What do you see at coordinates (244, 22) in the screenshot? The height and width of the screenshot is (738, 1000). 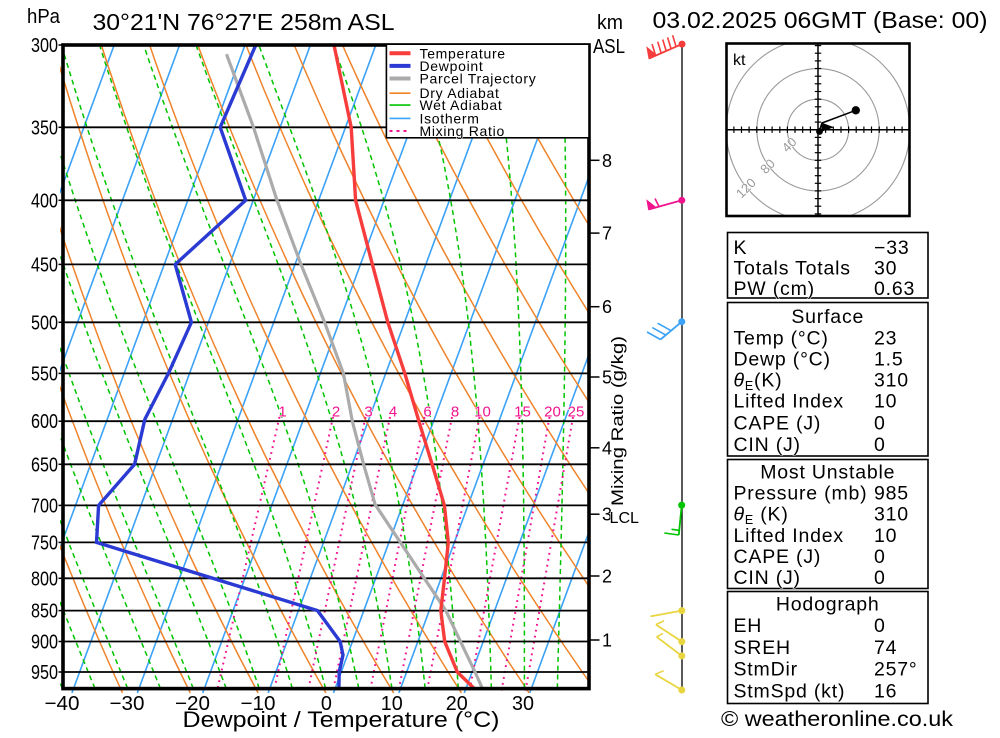 I see `svg-text: 30°21'N 76°27'E 258m ASL` at bounding box center [244, 22].